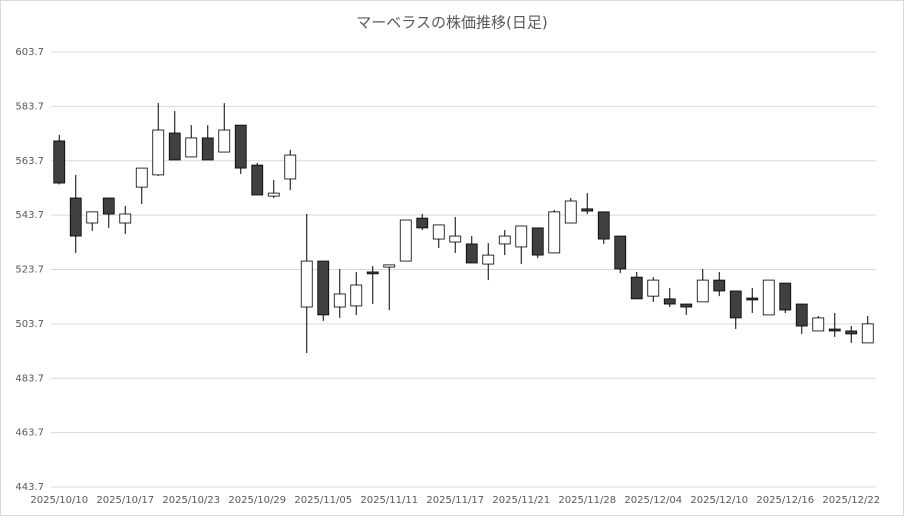  What do you see at coordinates (785, 500) in the screenshot?
I see `x-tick-label: 2025/12/16` at bounding box center [785, 500].